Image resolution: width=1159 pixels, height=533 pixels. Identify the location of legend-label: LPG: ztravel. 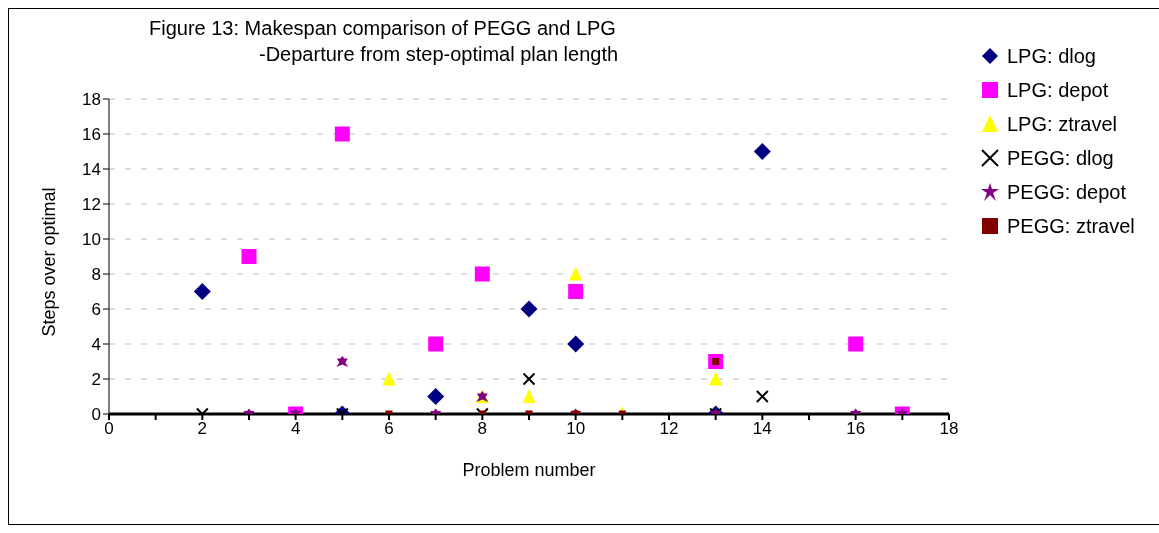
(1062, 124).